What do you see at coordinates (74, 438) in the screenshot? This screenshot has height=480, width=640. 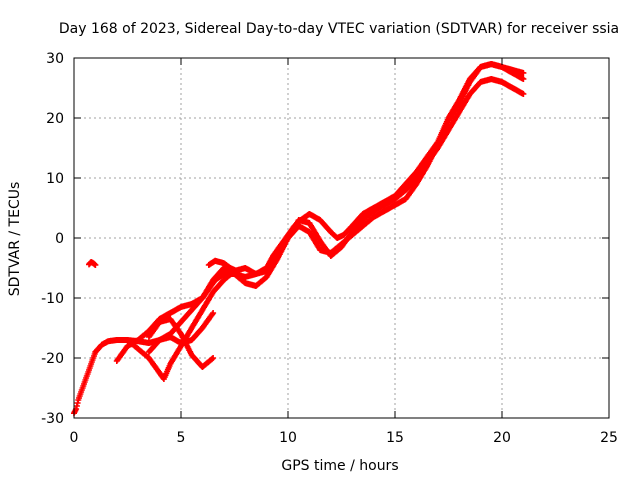 I see `x-tick-label: 0` at bounding box center [74, 438].